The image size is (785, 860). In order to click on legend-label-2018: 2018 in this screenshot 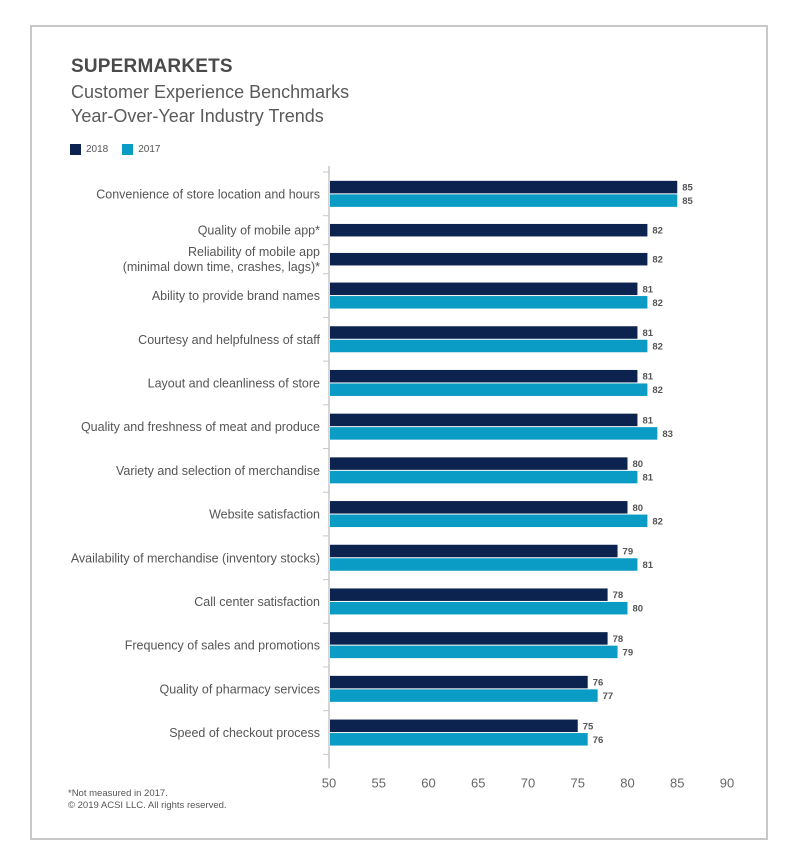, I will do `click(97, 149)`.